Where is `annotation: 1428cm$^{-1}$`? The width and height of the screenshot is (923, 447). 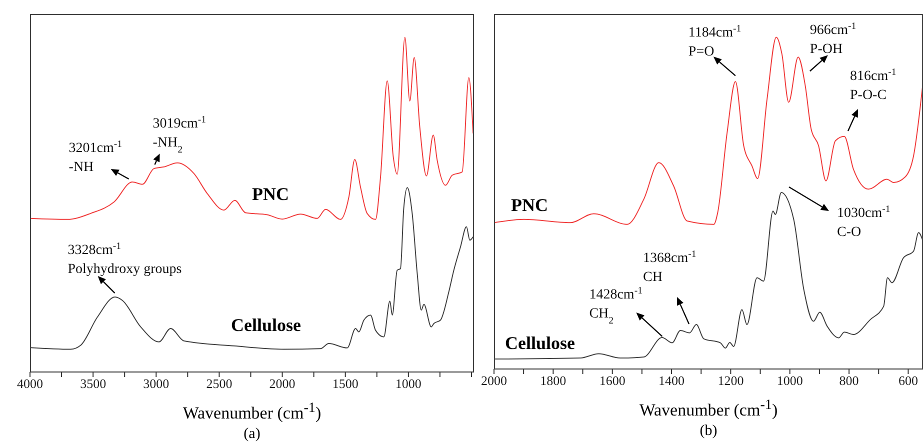 annotation: 1428cm$^{-1}$ is located at coordinates (616, 293).